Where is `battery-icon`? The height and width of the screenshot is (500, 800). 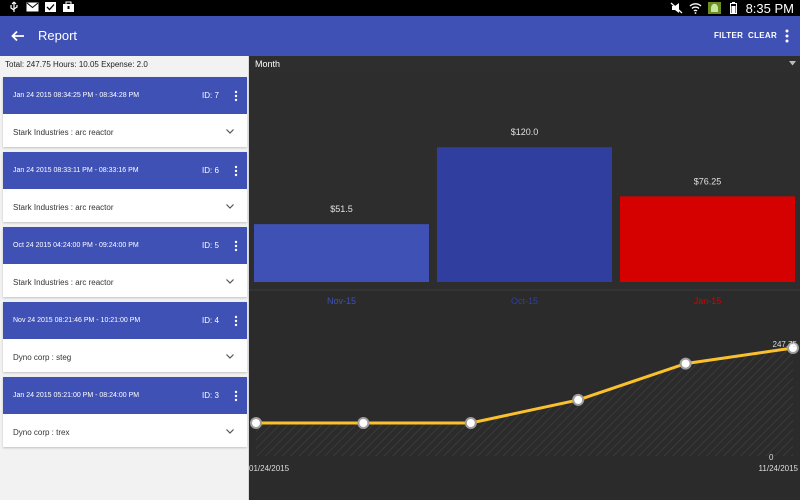 battery-icon is located at coordinates (733, 8).